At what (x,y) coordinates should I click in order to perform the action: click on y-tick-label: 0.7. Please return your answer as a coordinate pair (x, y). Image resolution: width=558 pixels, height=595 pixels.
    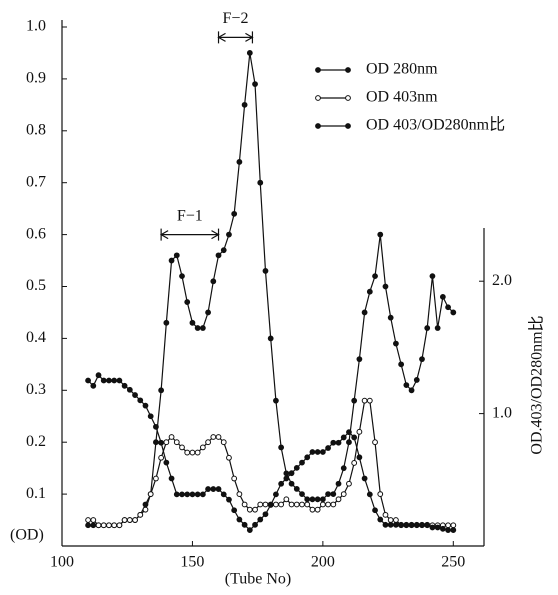
    Looking at the image, I should click on (36, 181).